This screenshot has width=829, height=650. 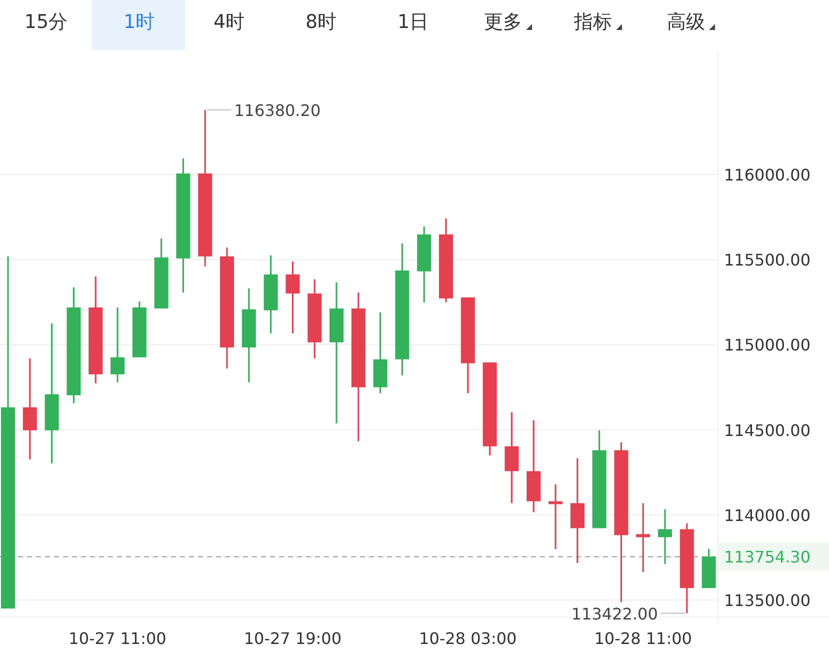 I want to click on y-tick-label: 115500.00, so click(x=767, y=260).